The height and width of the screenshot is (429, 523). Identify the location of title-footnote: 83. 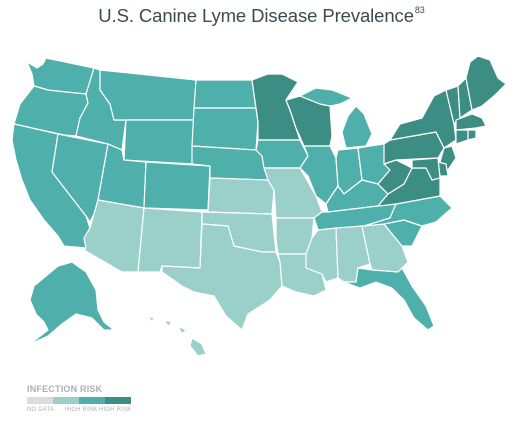
(419, 10).